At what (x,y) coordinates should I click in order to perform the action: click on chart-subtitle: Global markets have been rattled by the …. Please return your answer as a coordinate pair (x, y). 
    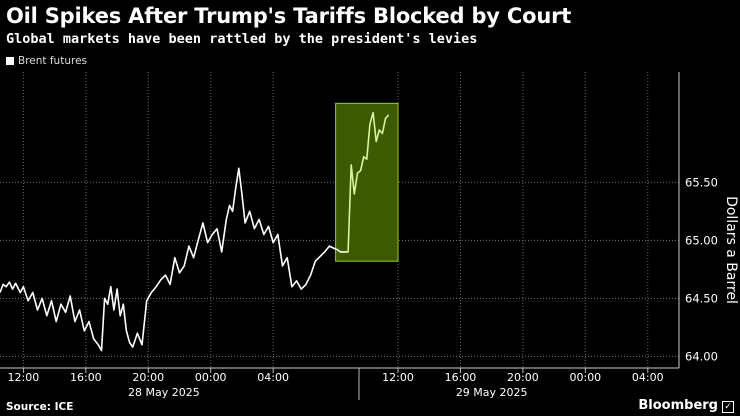
    Looking at the image, I should click on (242, 39).